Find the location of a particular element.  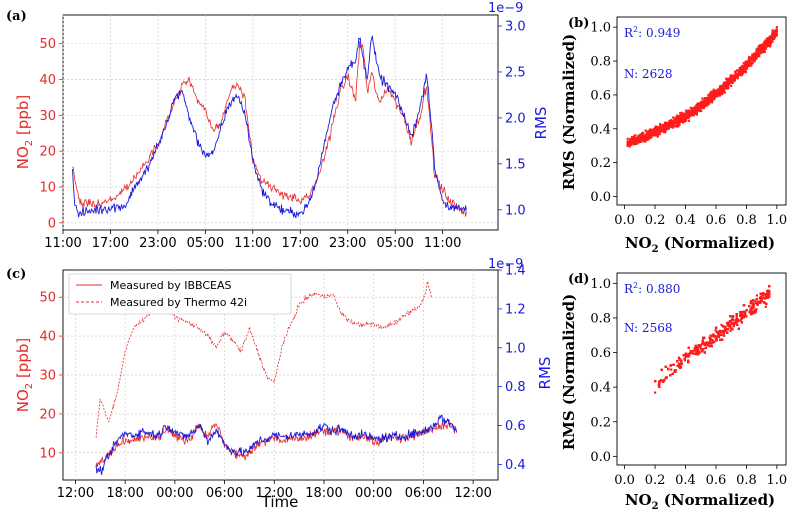

panel-b-xlabel-sub: 2 is located at coordinates (655, 249).